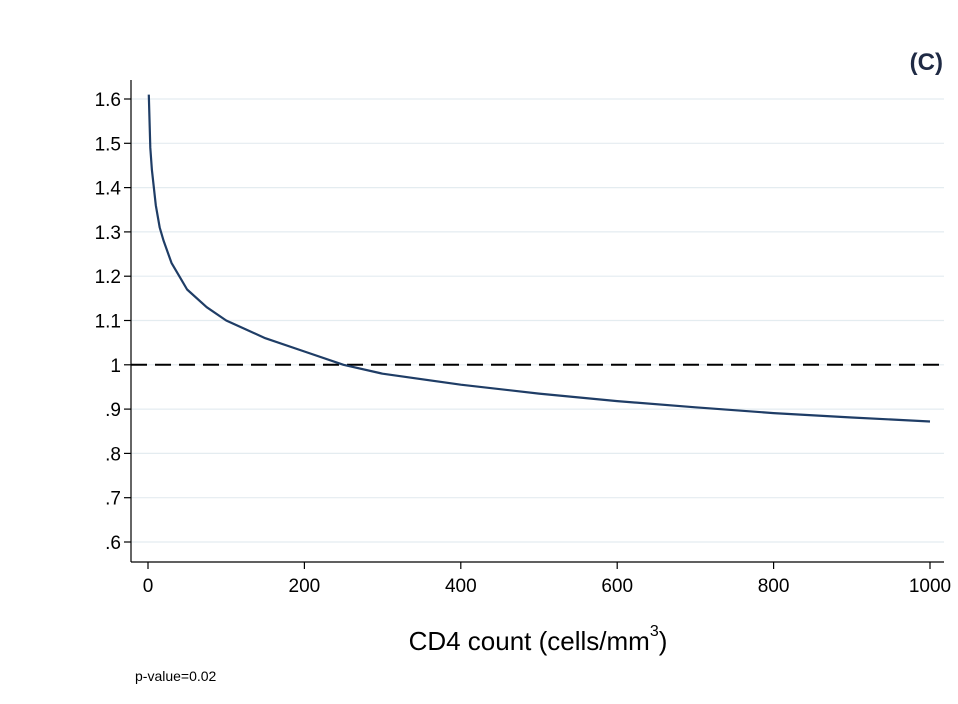 This screenshot has height=704, width=958. What do you see at coordinates (108, 144) in the screenshot?
I see `y-tick-label: 1.5` at bounding box center [108, 144].